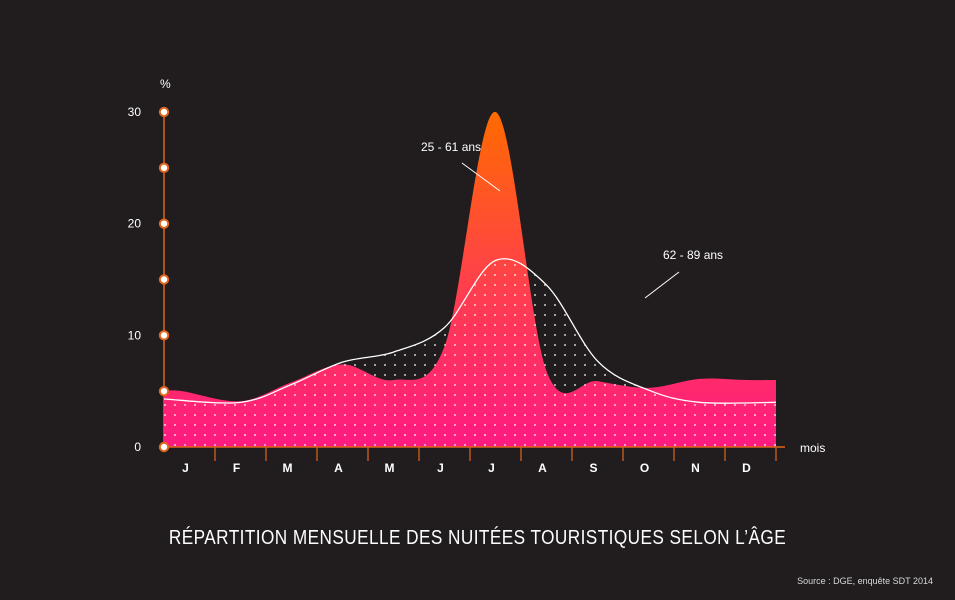 The width and height of the screenshot is (955, 600). Describe the element at coordinates (693, 255) in the screenshot. I see `annotation-62-89: 62 - 89 ans` at that location.